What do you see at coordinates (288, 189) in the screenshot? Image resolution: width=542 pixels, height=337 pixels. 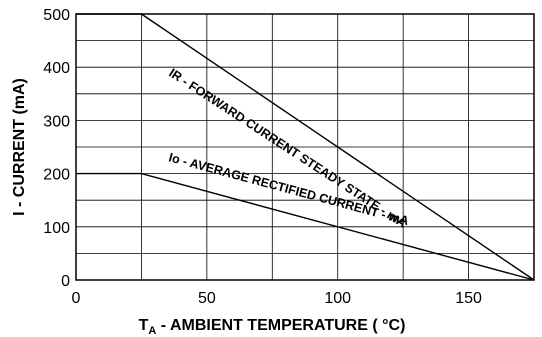 I see `series-label-average-rectified: Io - AVERAGE RECTIFIED CURRENT - mA` at bounding box center [288, 189].